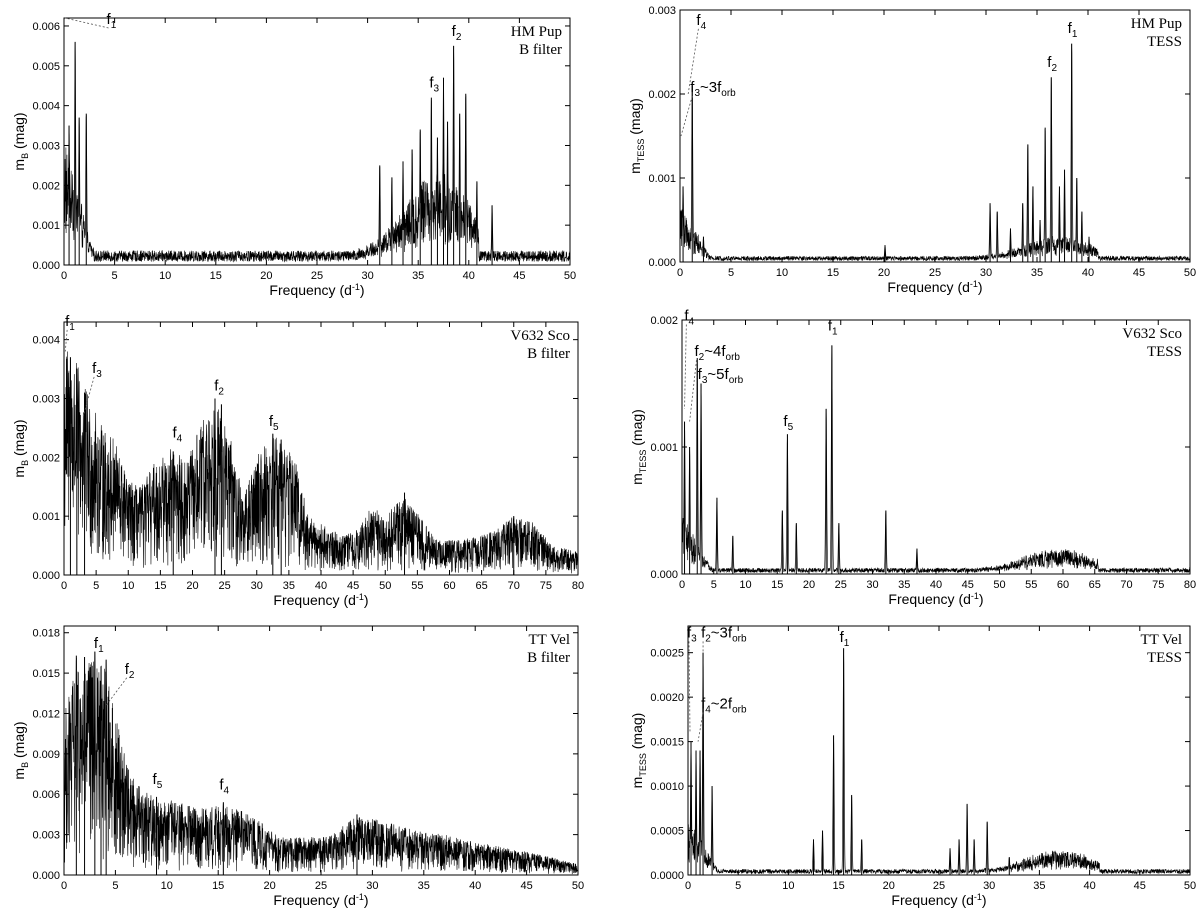 Image resolution: width=1200 pixels, height=914 pixels. I want to click on x-tick-label: 80, so click(578, 586).